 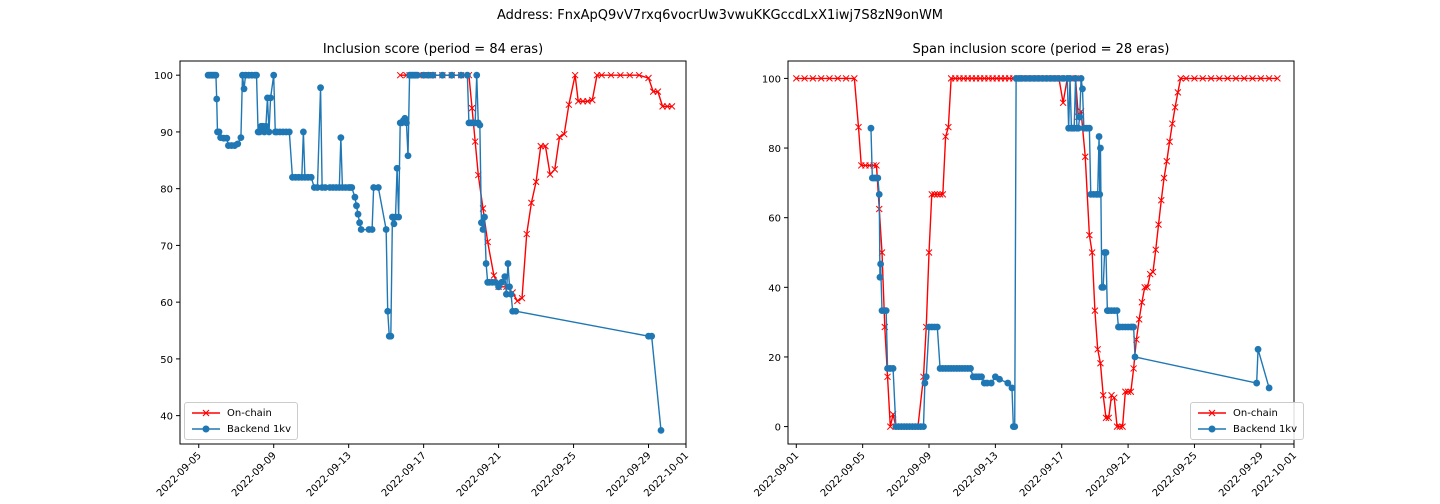 What do you see at coordinates (166, 133) in the screenshot?
I see `y-tick-label: 90` at bounding box center [166, 133].